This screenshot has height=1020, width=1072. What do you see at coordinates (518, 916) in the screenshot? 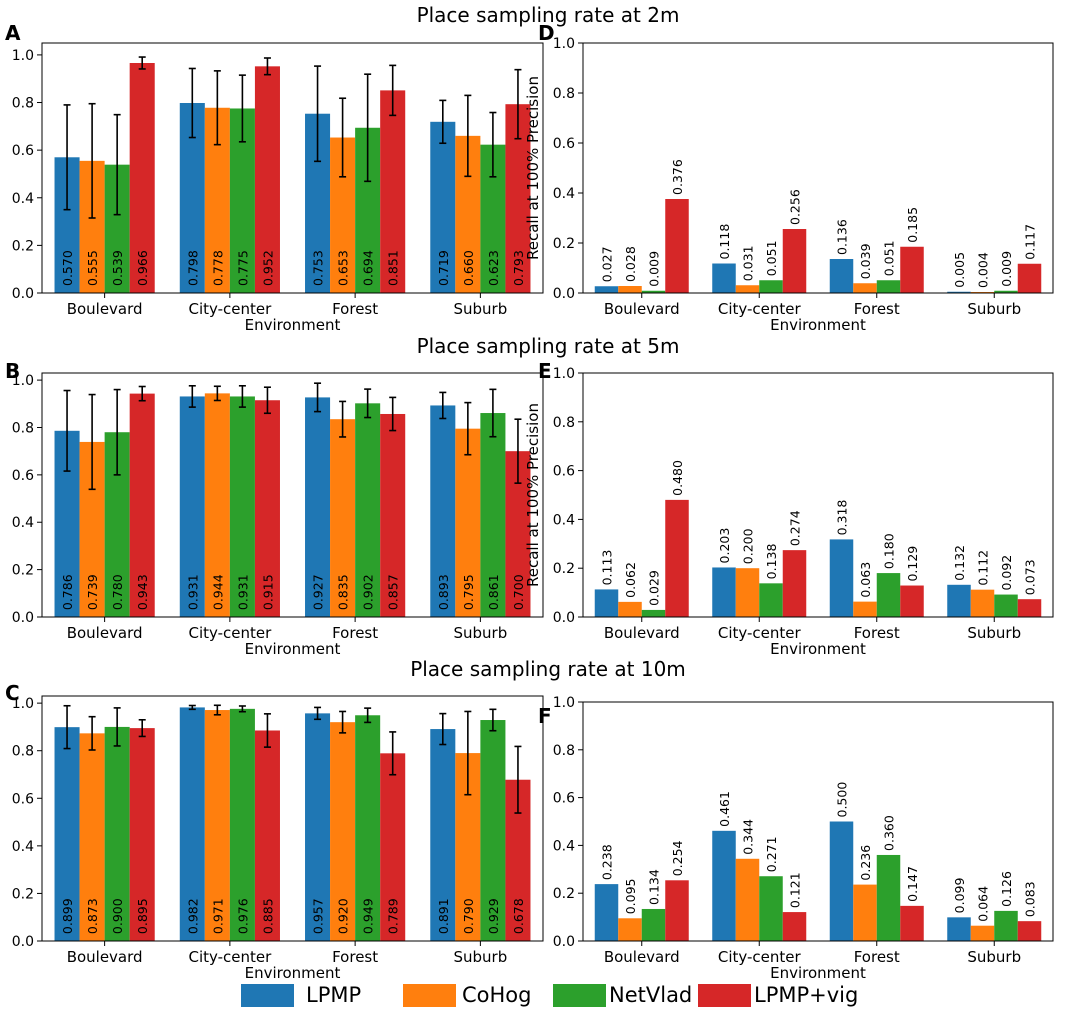
I see `data-label: 0.678` at bounding box center [518, 916].